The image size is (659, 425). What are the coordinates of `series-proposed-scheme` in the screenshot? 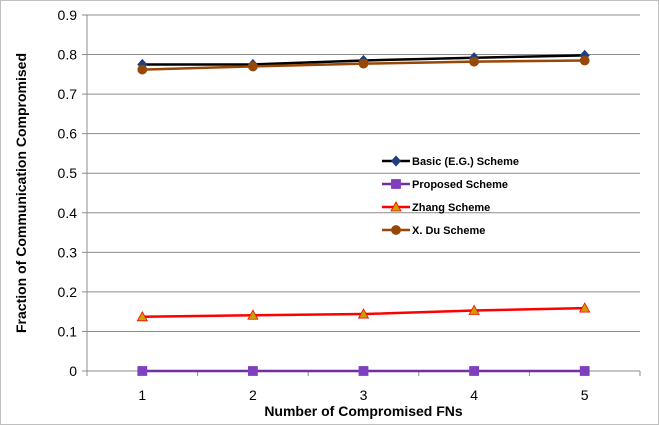 It's located at (363, 371).